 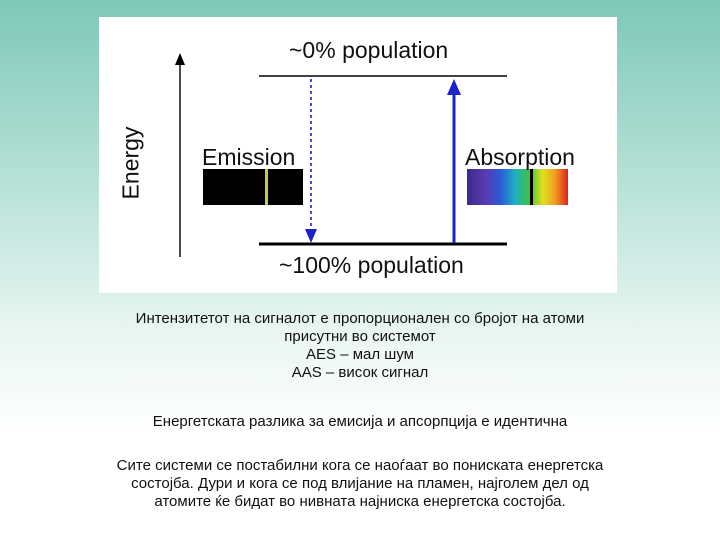 What do you see at coordinates (369, 50) in the screenshot?
I see `upper-level-label: ~0% population` at bounding box center [369, 50].